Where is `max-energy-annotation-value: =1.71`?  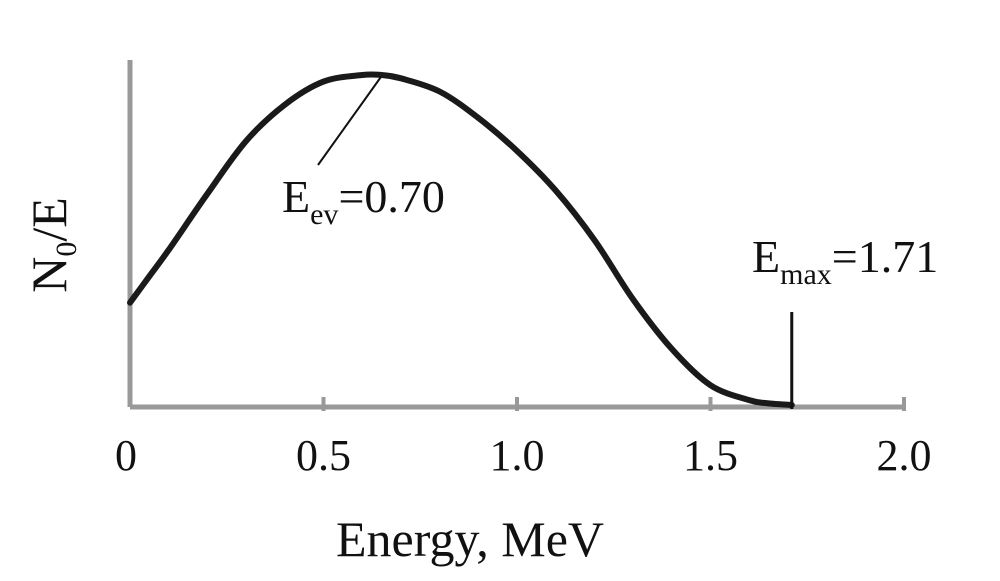
max-energy-annotation-value: =1.71 is located at coordinates (885, 256).